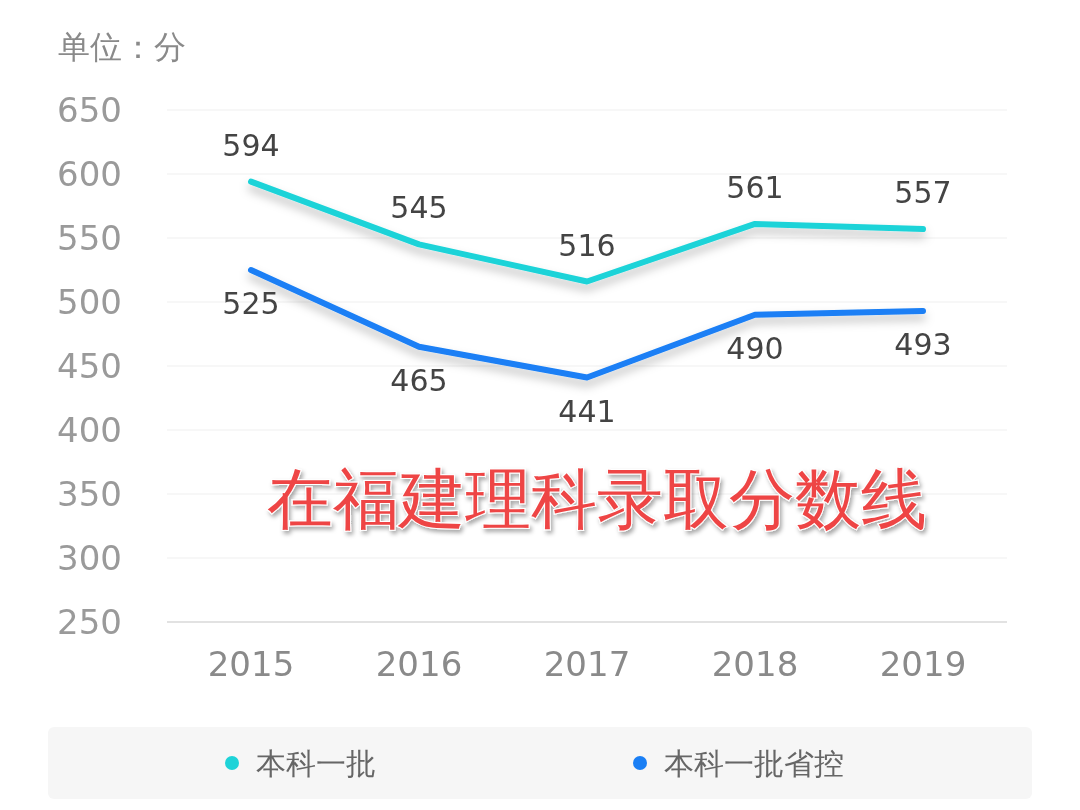 This screenshot has width=1080, height=810. What do you see at coordinates (251, 303) in the screenshot?
I see `data-label: 525` at bounding box center [251, 303].